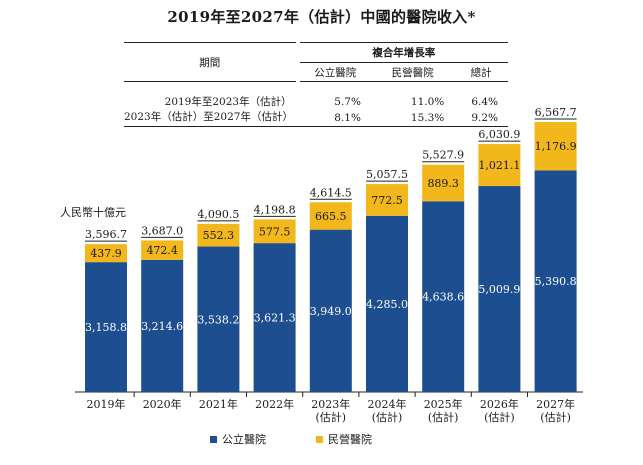  I want to click on cagr-cell: 15.3%, so click(412, 118).